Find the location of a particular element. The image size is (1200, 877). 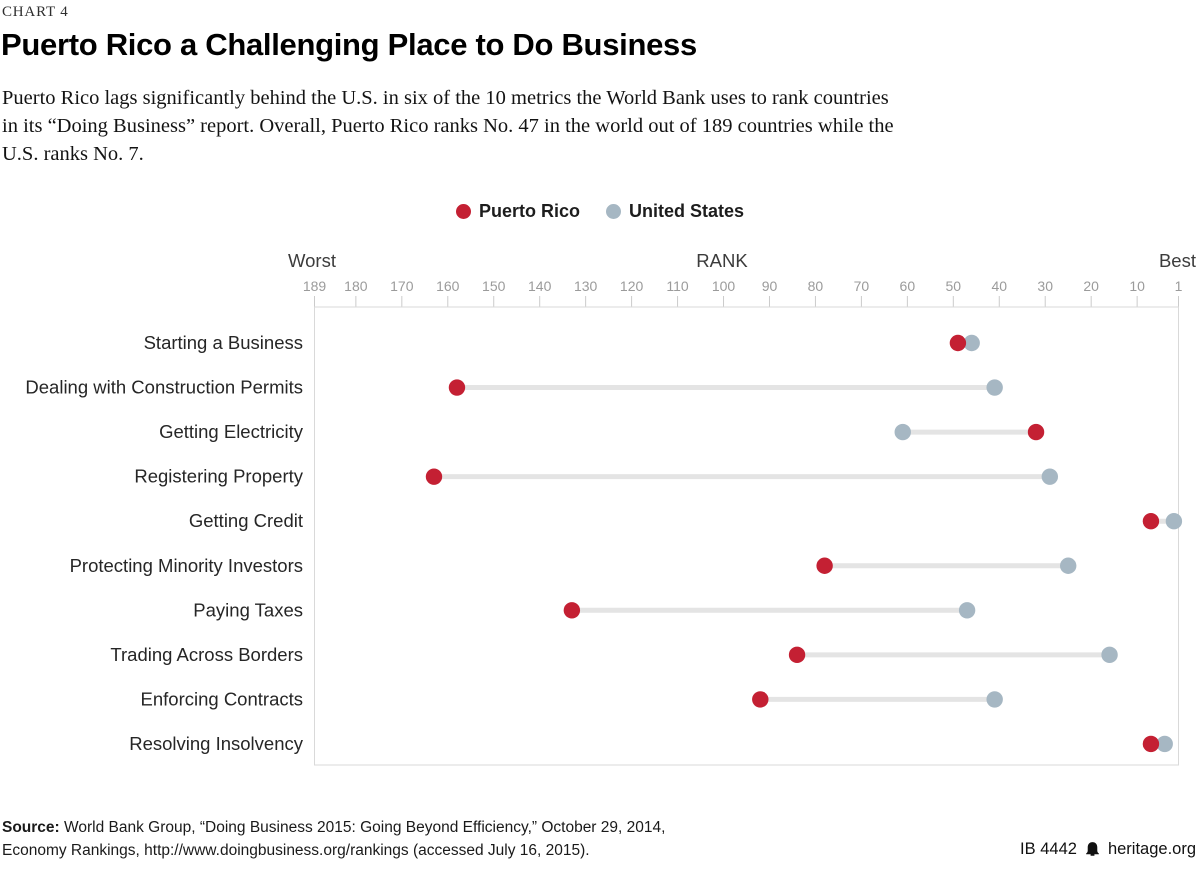

tick-label: 189 is located at coordinates (315, 286).